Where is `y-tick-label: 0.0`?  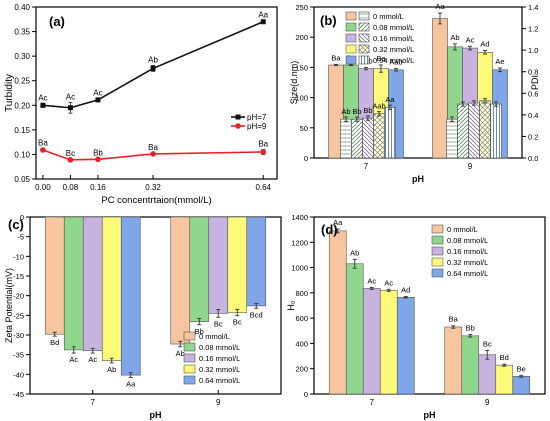 y-tick-label: 0.0 is located at coordinates (533, 158).